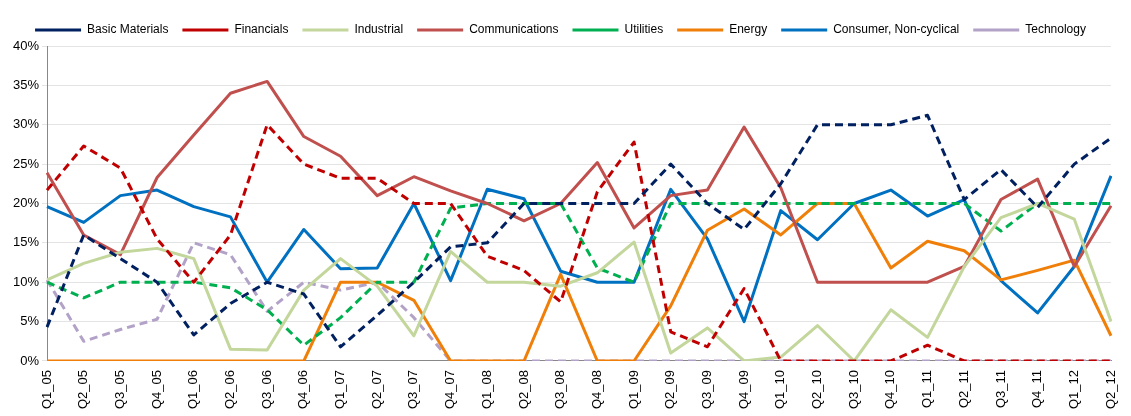 The image size is (1131, 416). What do you see at coordinates (450, 389) in the screenshot?
I see `x-tick-label: Q4_07` at bounding box center [450, 389].